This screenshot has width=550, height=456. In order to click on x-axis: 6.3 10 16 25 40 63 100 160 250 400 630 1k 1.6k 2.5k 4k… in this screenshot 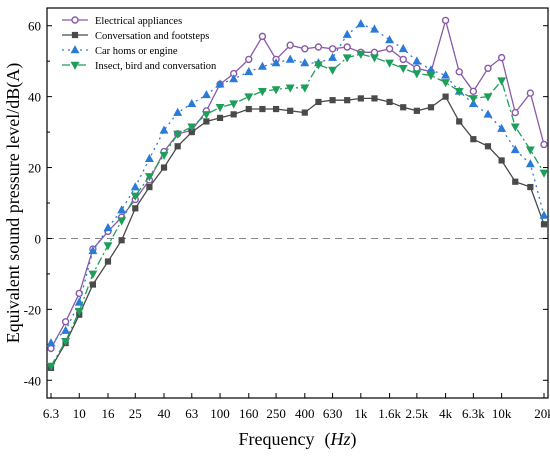, I will do `click(296, 407)`.